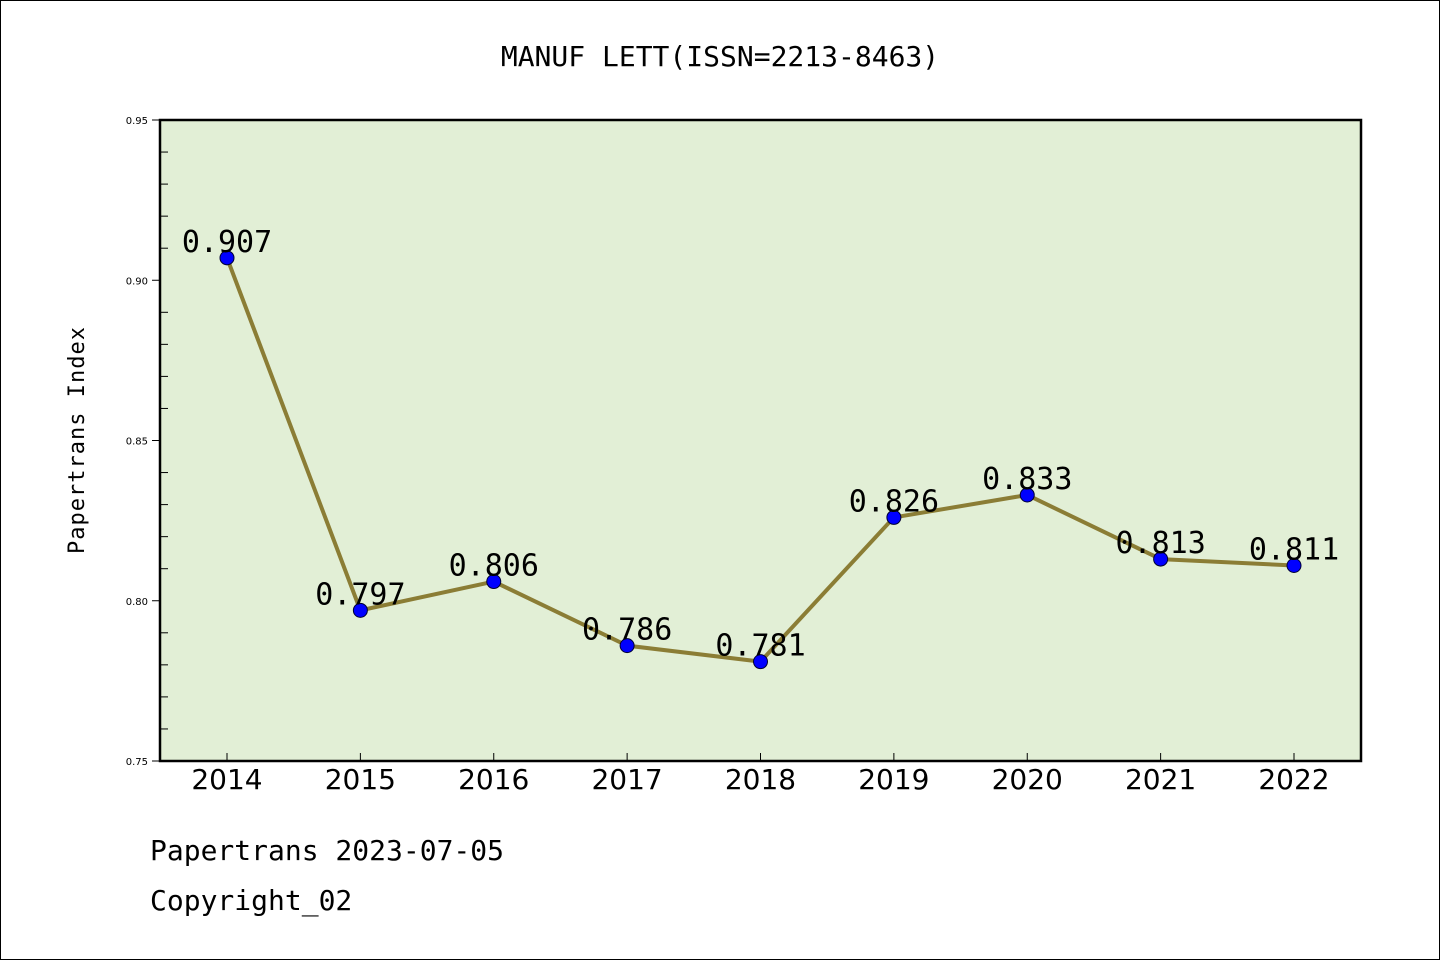  I want to click on x-tick-label: 2017, so click(626, 779).